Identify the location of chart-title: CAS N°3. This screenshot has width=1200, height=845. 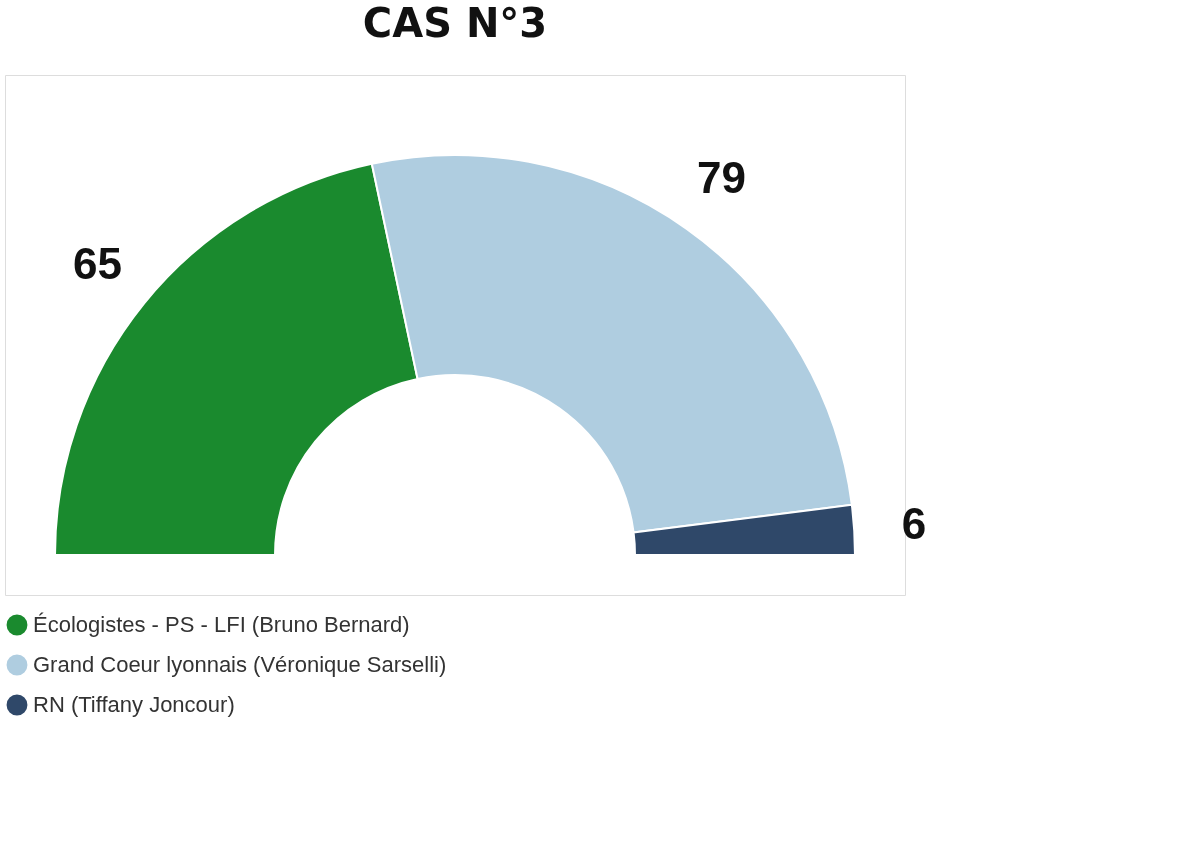
(455, 23).